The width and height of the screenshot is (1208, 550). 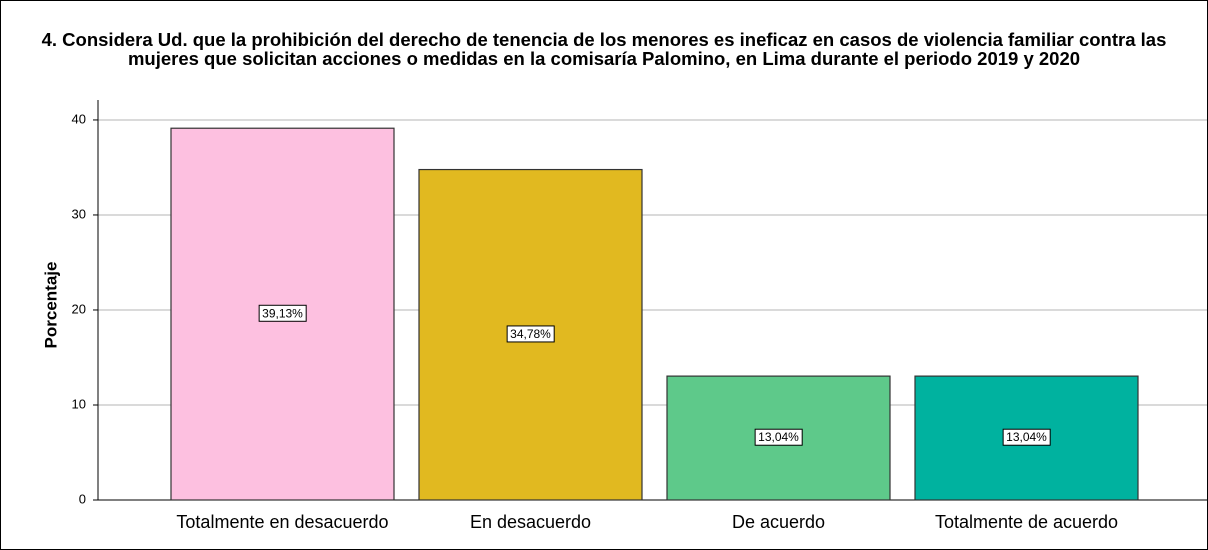 What do you see at coordinates (79, 308) in the screenshot?
I see `y-tick-label: 20` at bounding box center [79, 308].